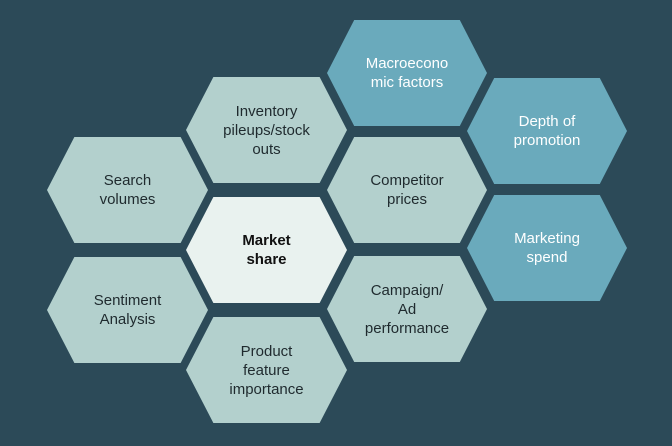 This screenshot has width=672, height=446. I want to click on hex-market-share: Market share, so click(266, 250).